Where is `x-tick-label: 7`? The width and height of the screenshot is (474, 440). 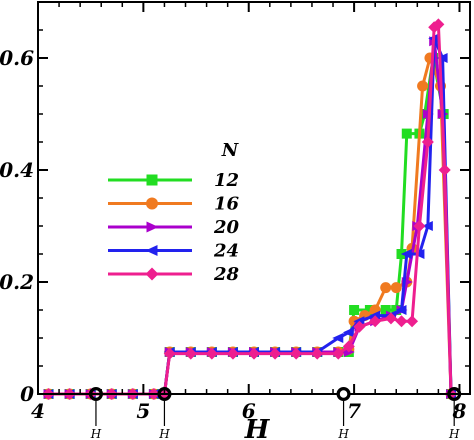
x-tick-label: 7 is located at coordinates (354, 411).